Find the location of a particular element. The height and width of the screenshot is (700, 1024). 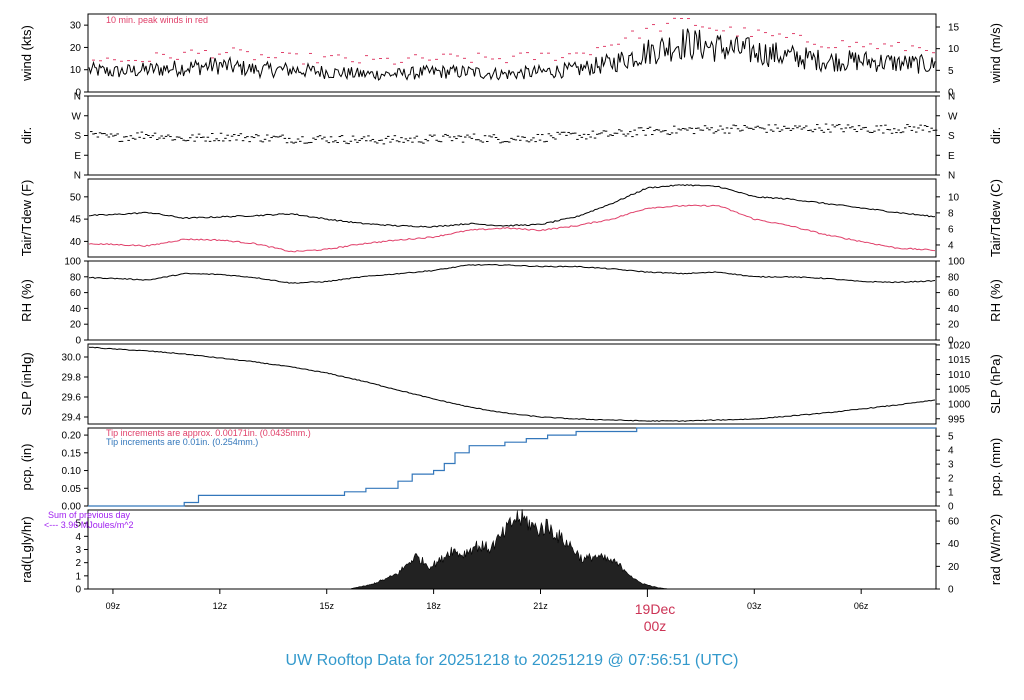

y-axis-label: wind (kts) is located at coordinates (26, 53).